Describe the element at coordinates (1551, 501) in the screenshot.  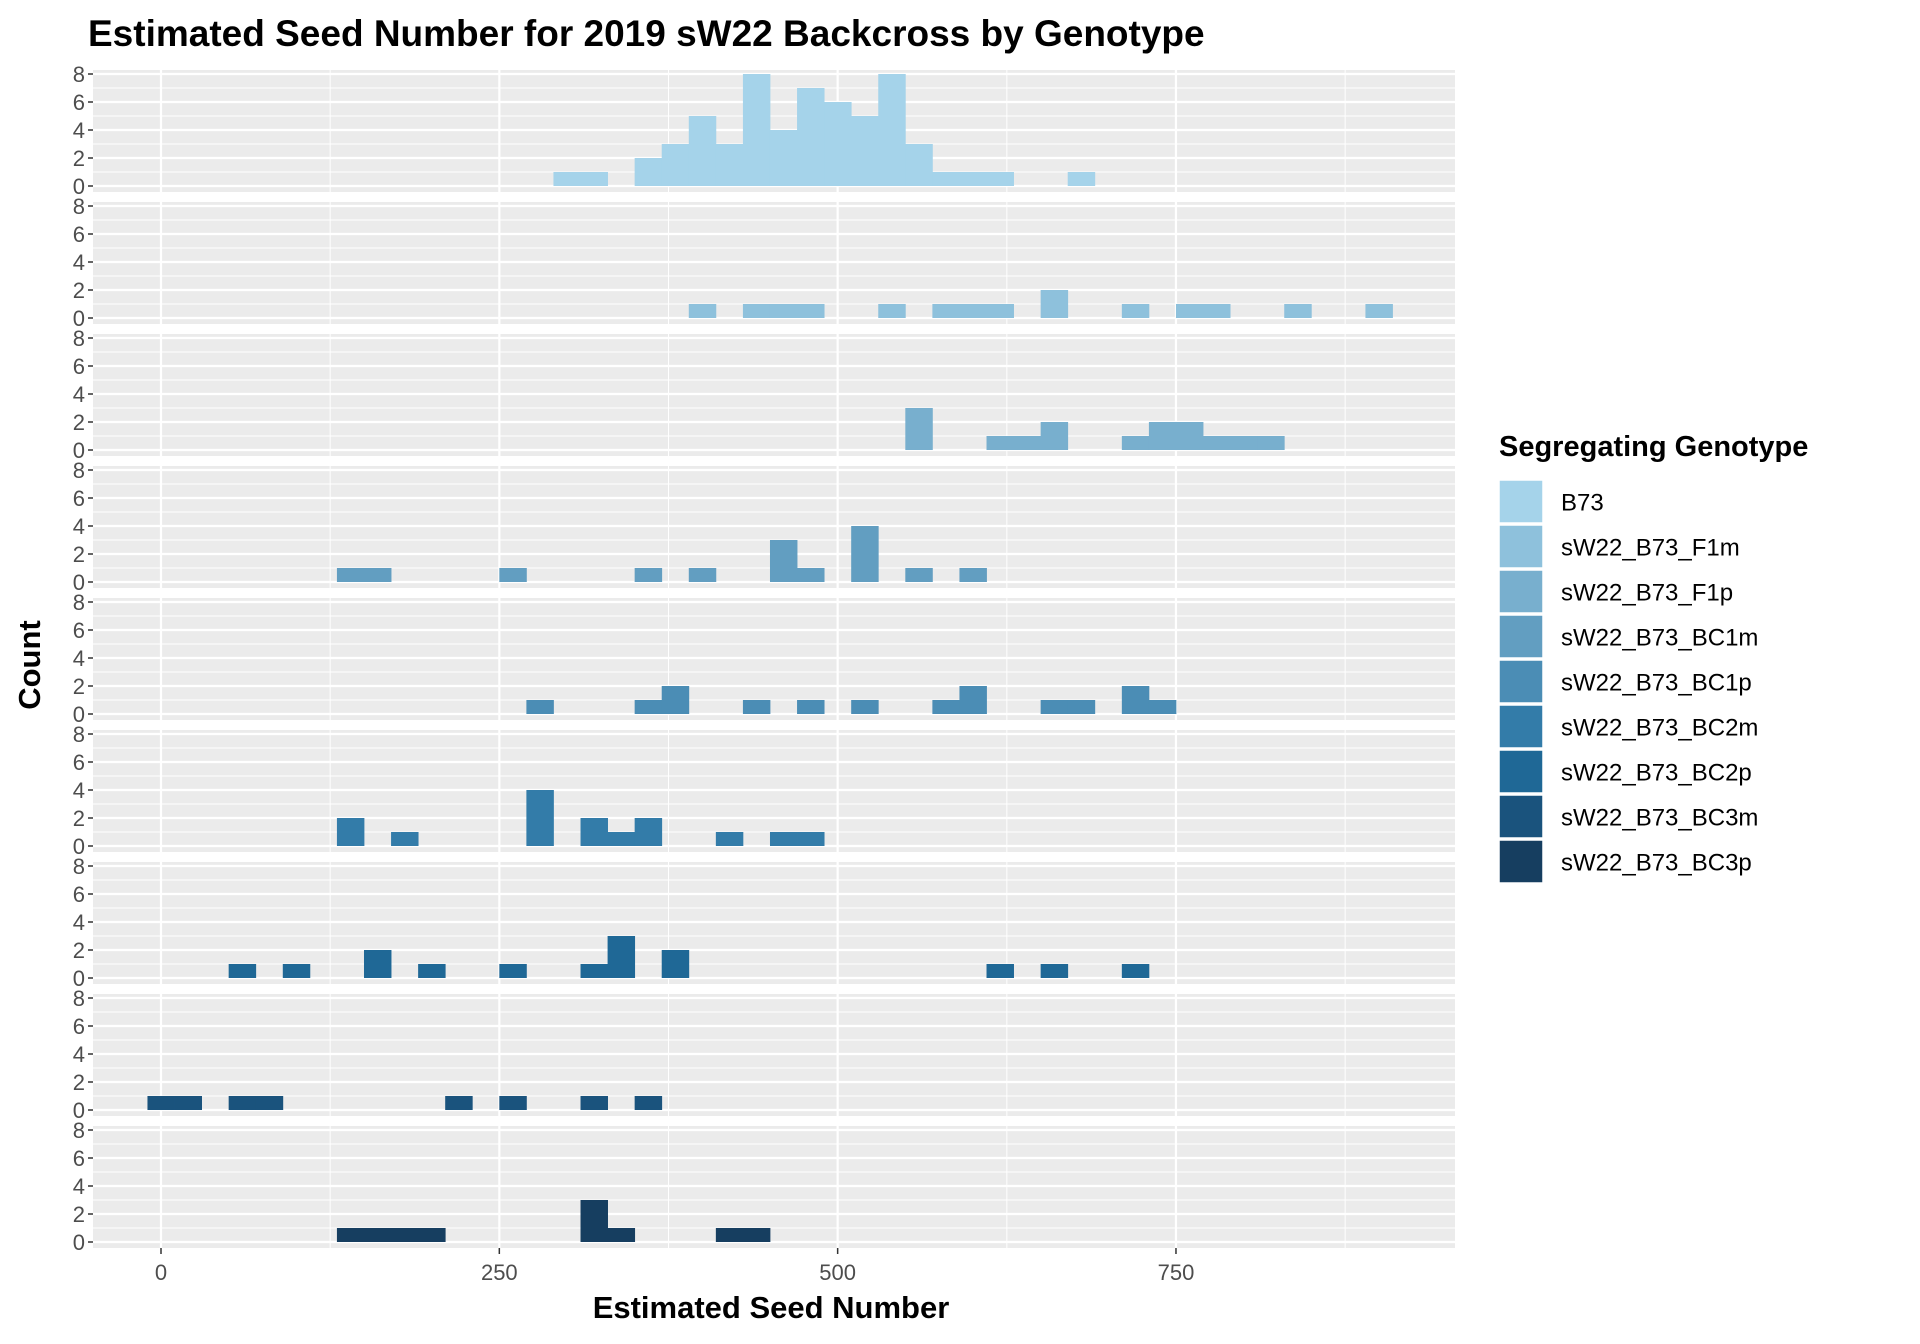
I see `legend-item: B73` at that location.